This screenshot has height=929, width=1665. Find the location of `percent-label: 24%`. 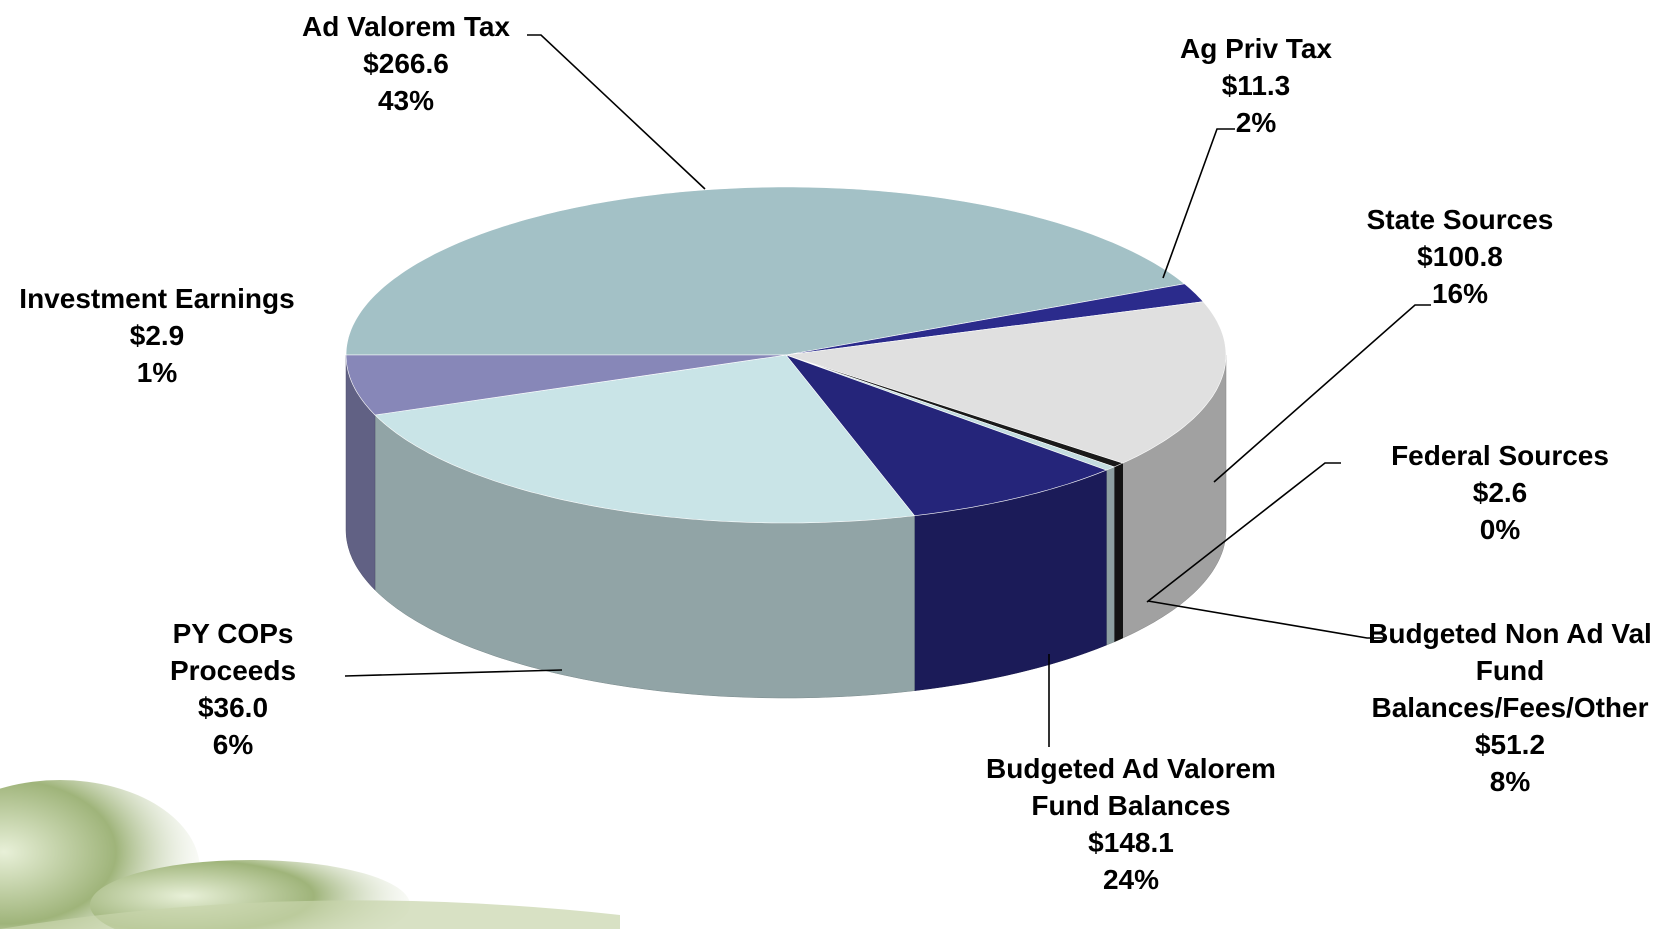

percent-label: 24% is located at coordinates (1131, 879).